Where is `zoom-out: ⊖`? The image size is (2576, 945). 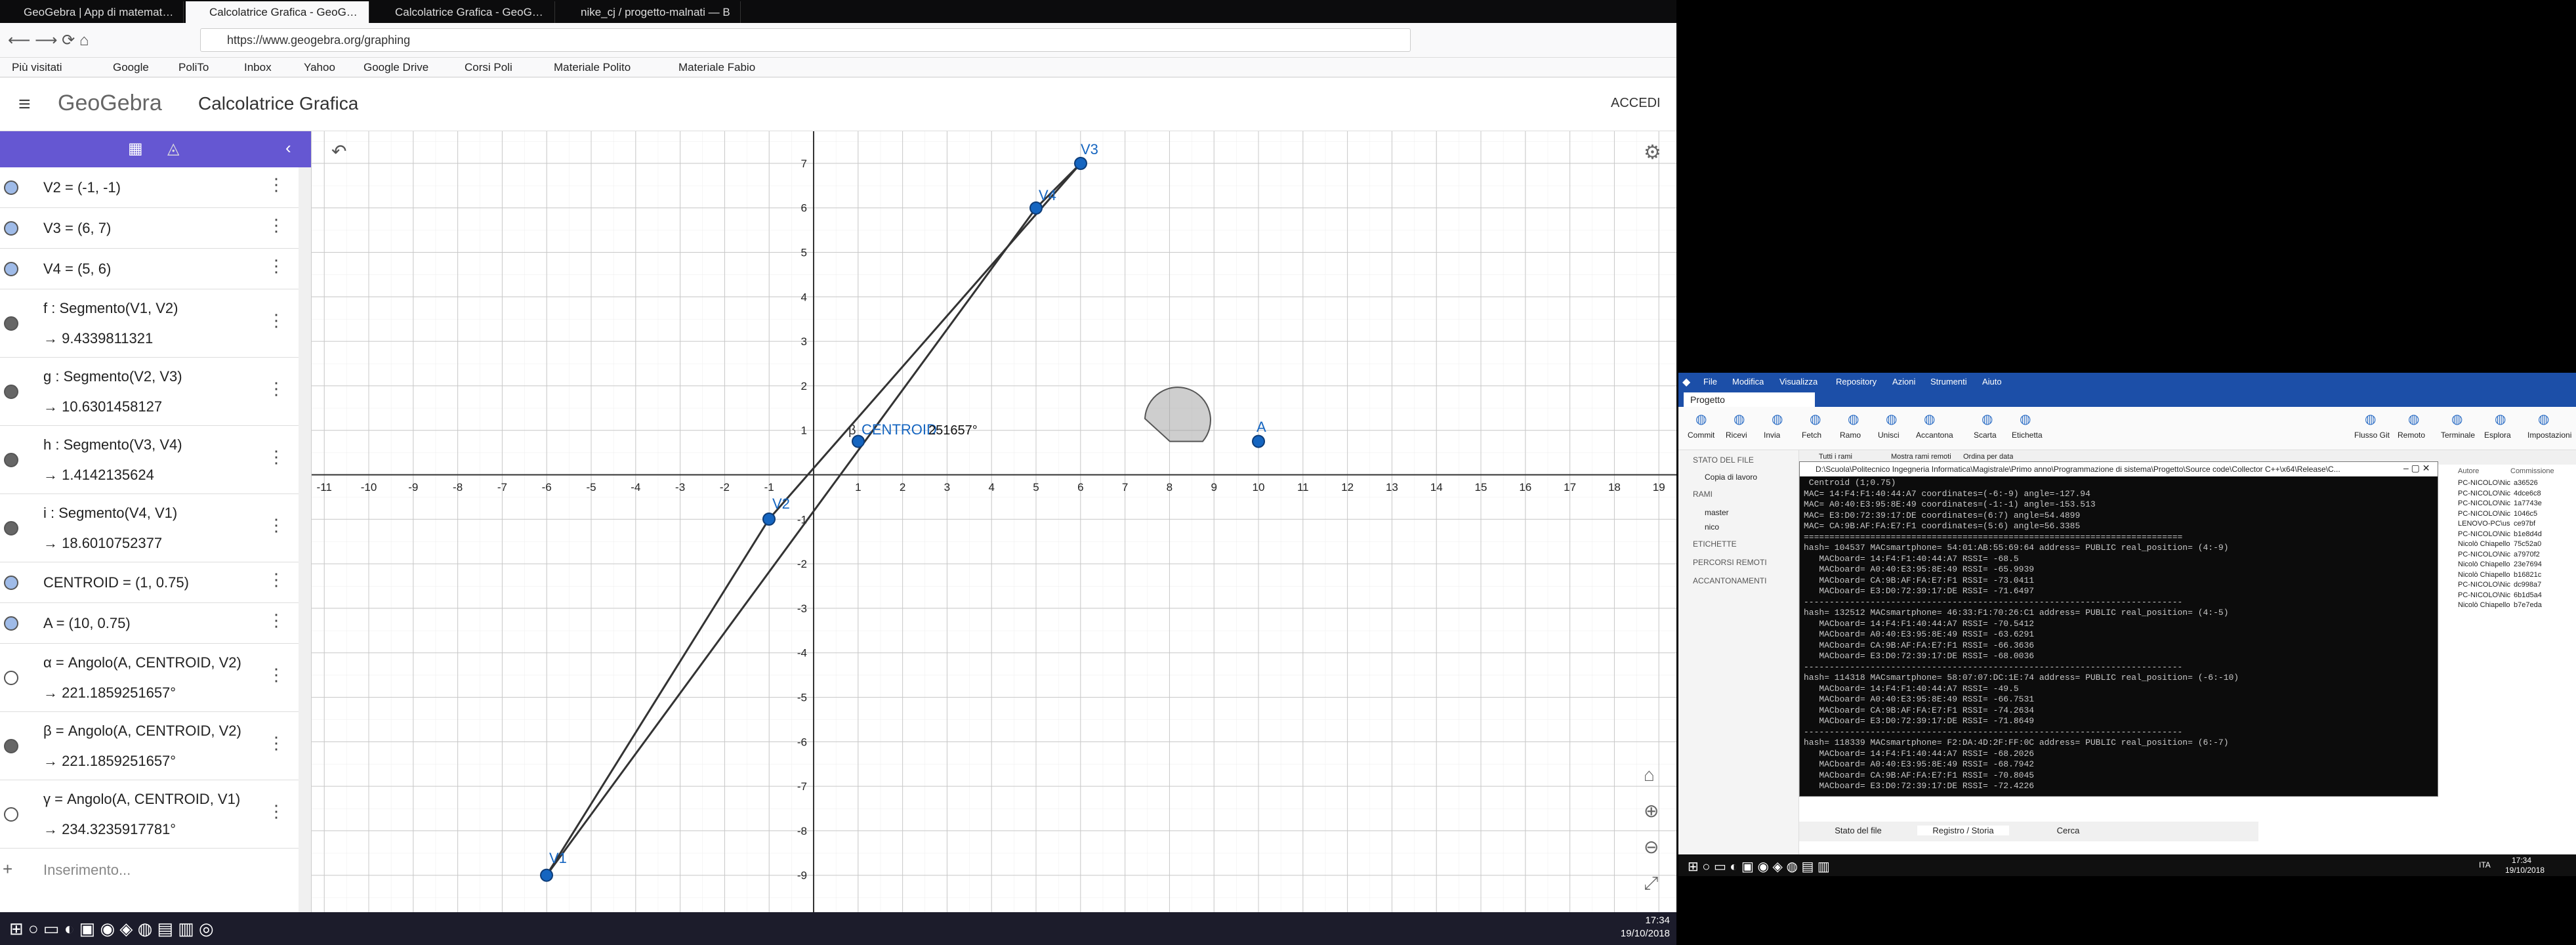 zoom-out: ⊖ is located at coordinates (1652, 847).